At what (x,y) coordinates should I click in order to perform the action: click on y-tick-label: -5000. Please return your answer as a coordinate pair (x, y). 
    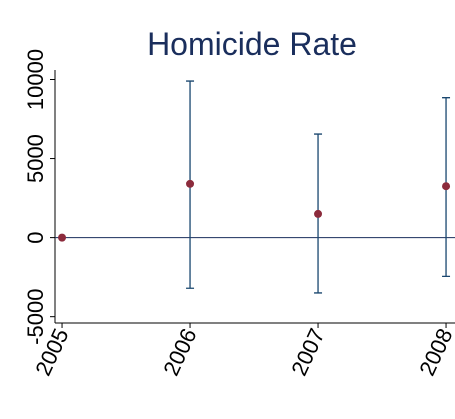
    Looking at the image, I should click on (35, 317).